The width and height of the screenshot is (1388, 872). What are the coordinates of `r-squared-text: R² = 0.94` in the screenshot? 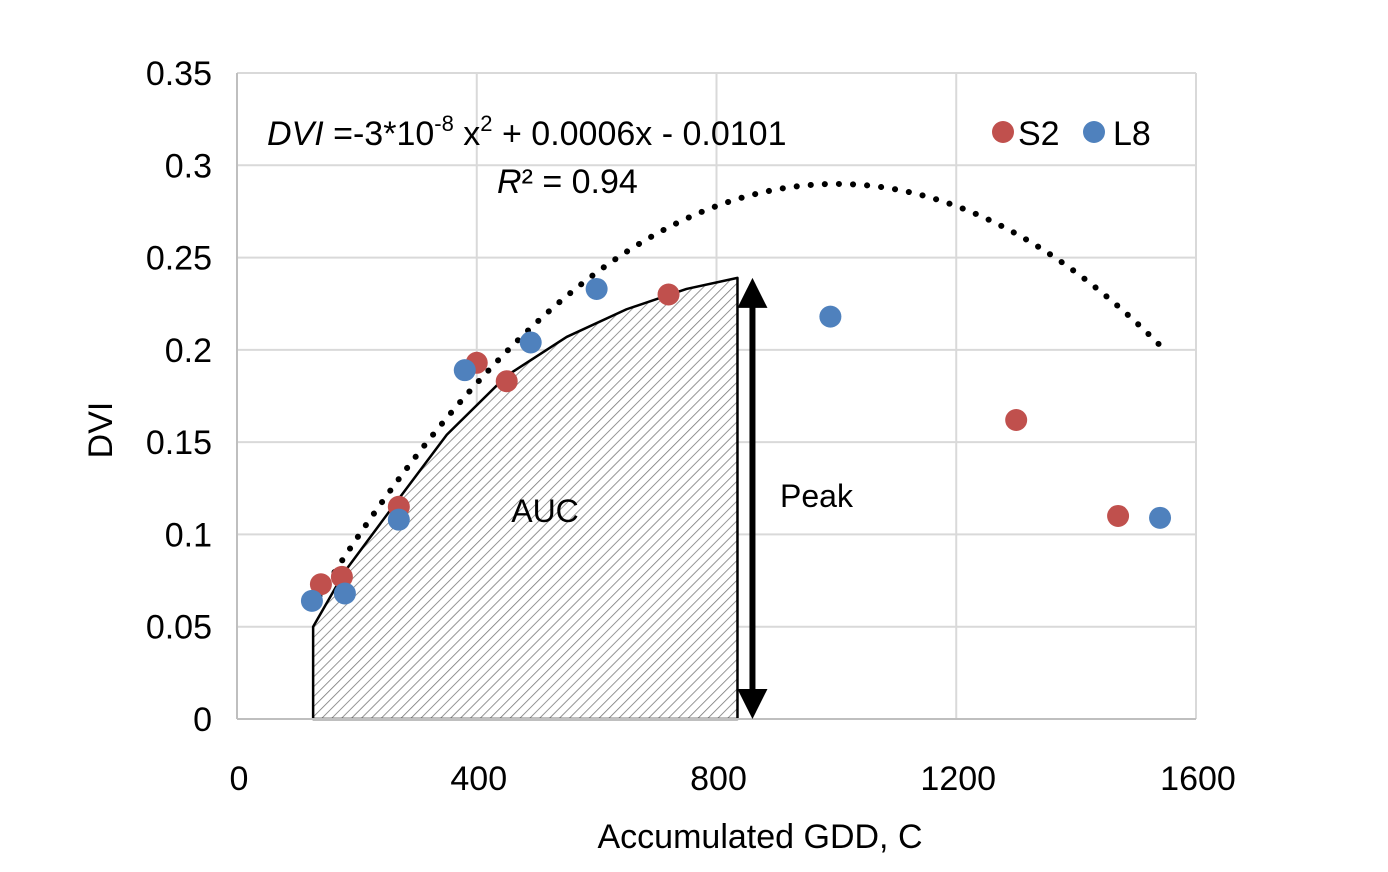 It's located at (567, 182).